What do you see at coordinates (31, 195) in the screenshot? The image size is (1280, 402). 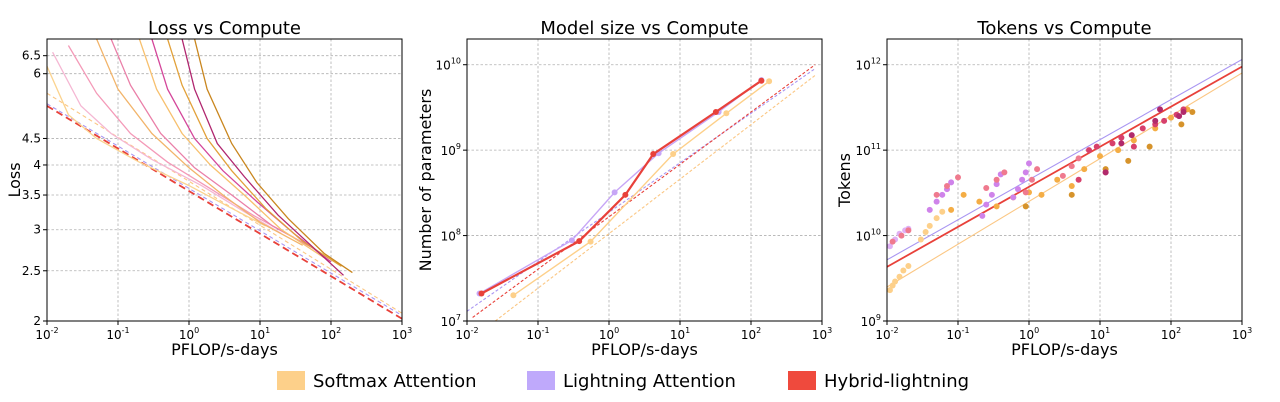 I see `y-tick-label: 3.5` at bounding box center [31, 195].